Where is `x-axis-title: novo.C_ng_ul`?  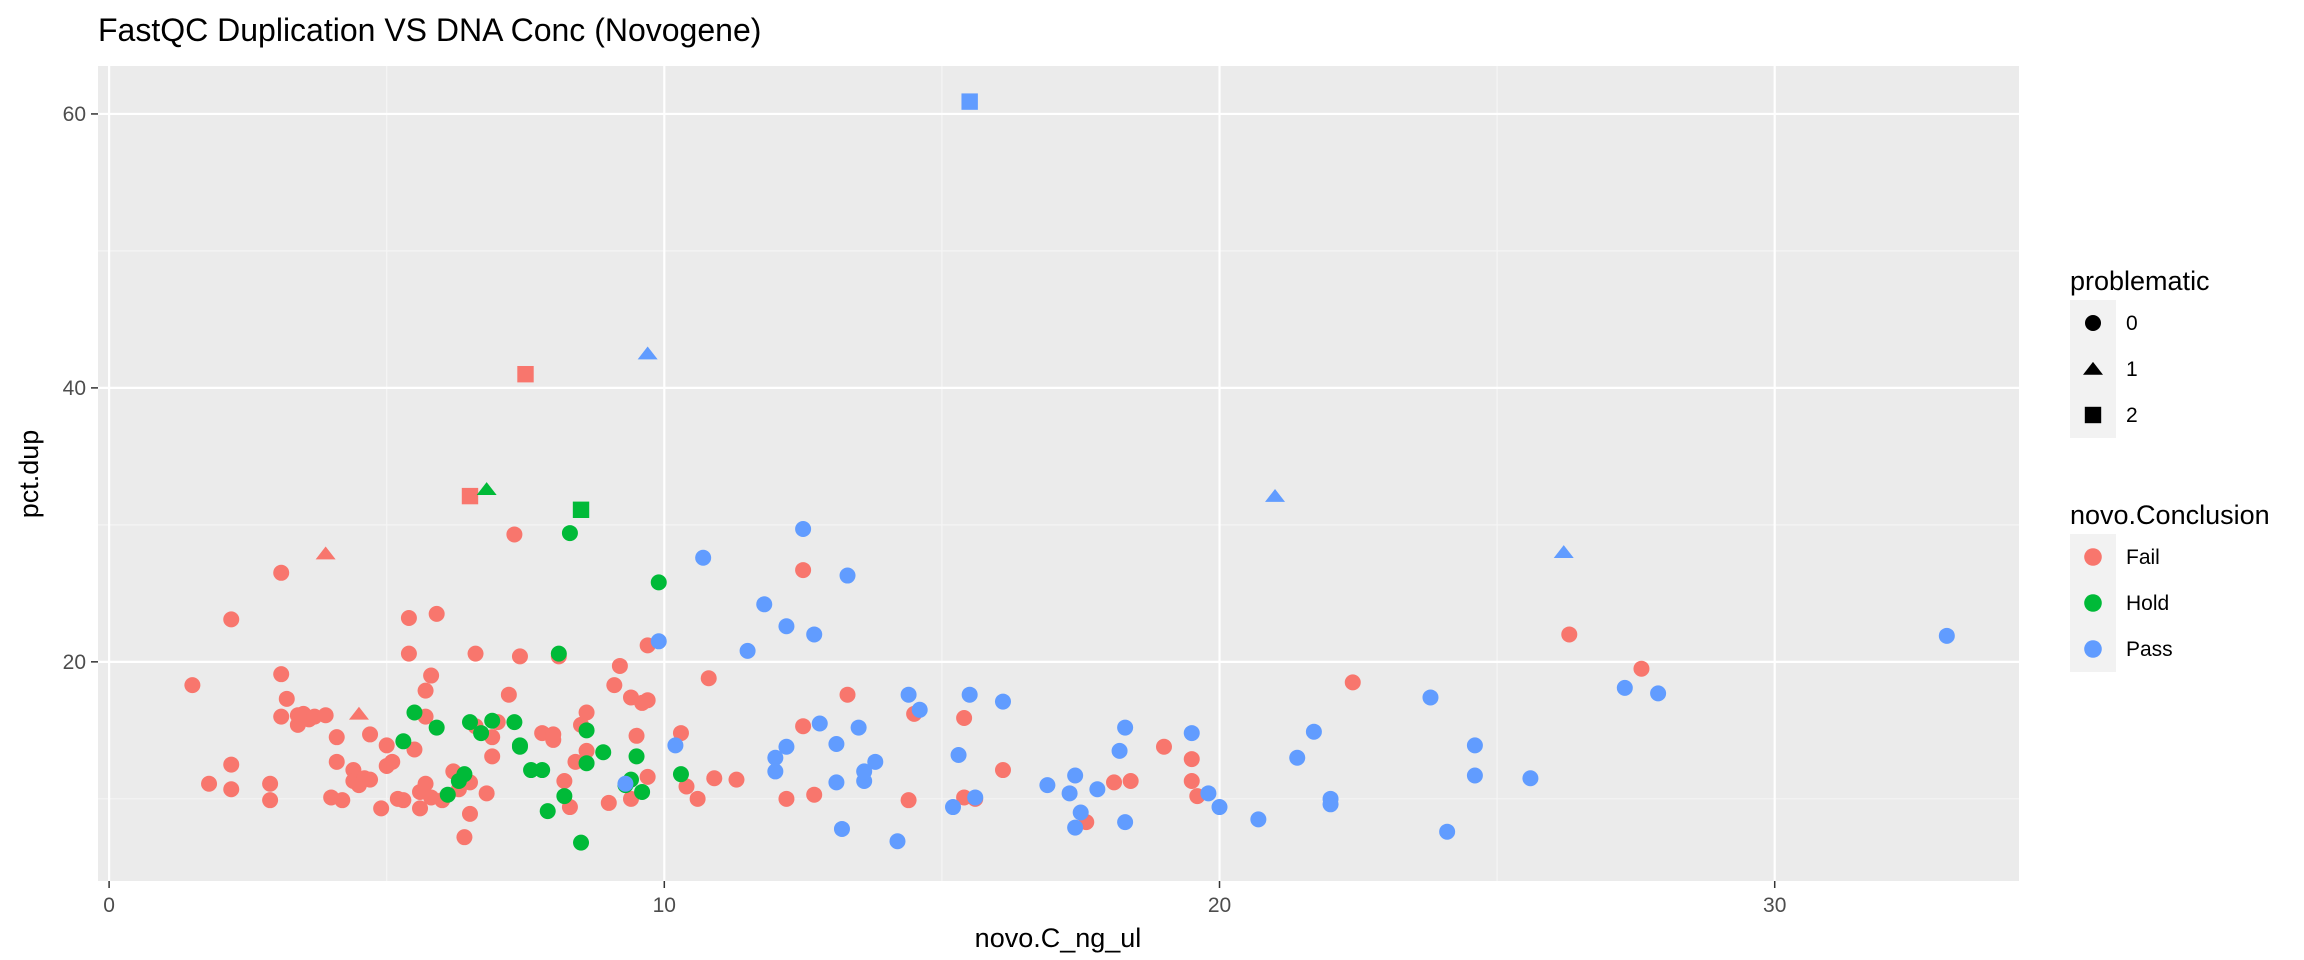
x-axis-title: novo.C_ng_ul is located at coordinates (1058, 938).